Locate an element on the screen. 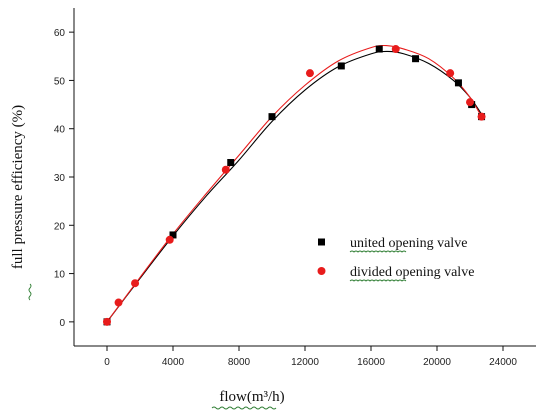 The width and height of the screenshot is (537, 410). y-tick-label: 50 is located at coordinates (60, 81).